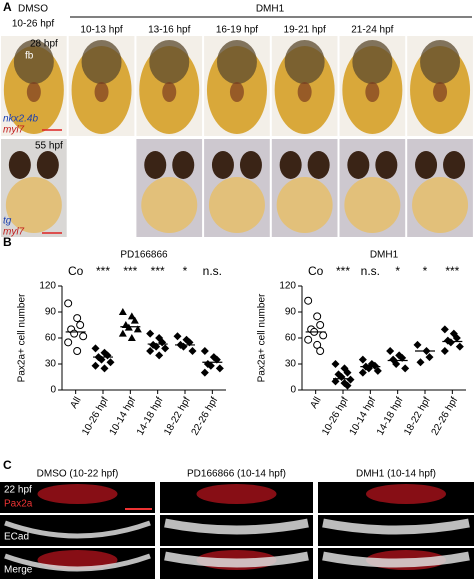  I want to click on column-label: 10-26 hpf, so click(33, 24).